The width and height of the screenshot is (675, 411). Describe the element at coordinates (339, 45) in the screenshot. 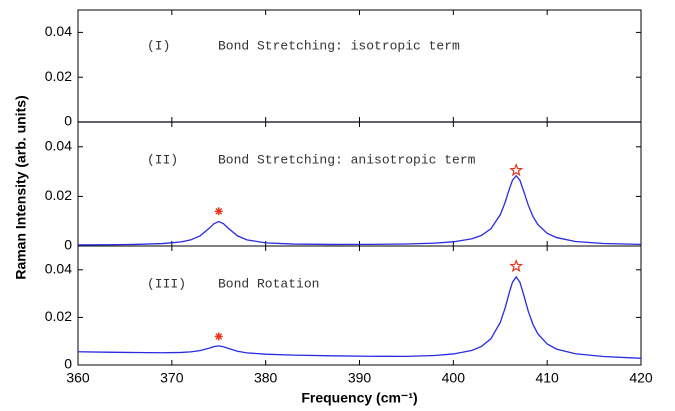

I see `annotation: Bond Stretching: isotropic term` at that location.